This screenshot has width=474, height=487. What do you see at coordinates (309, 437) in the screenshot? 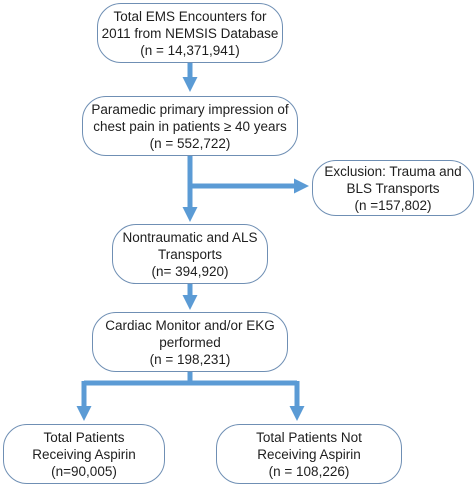
I see `box-no-aspirin-line-1: Total Patients Not` at bounding box center [309, 437].